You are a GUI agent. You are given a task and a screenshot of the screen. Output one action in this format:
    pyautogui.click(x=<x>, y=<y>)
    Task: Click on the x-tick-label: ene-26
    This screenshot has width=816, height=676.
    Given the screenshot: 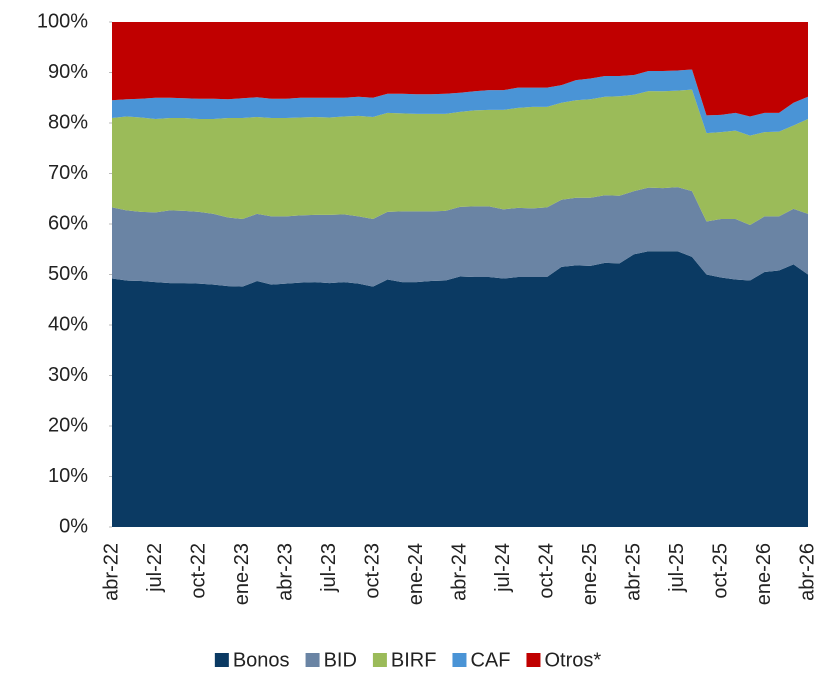 What is the action you would take?
    pyautogui.click(x=764, y=574)
    